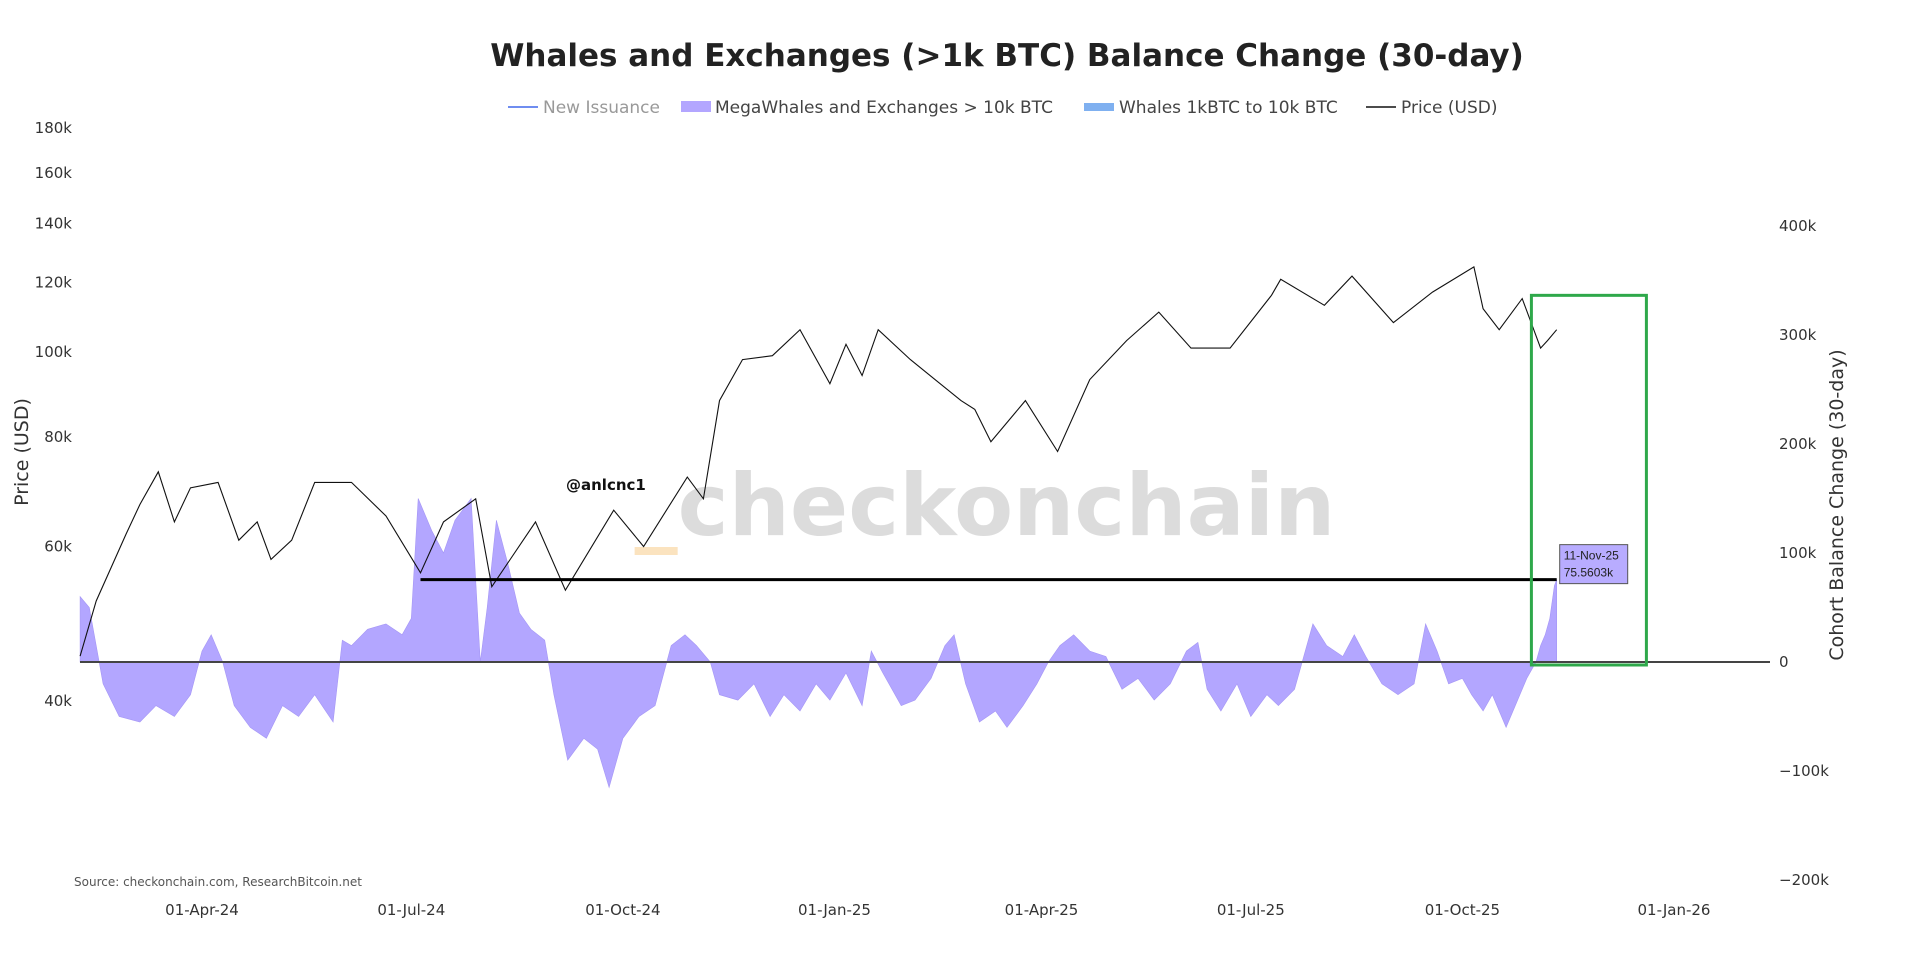 The width and height of the screenshot is (1920, 953). I want to click on legend-label: New Issuance, so click(601, 108).